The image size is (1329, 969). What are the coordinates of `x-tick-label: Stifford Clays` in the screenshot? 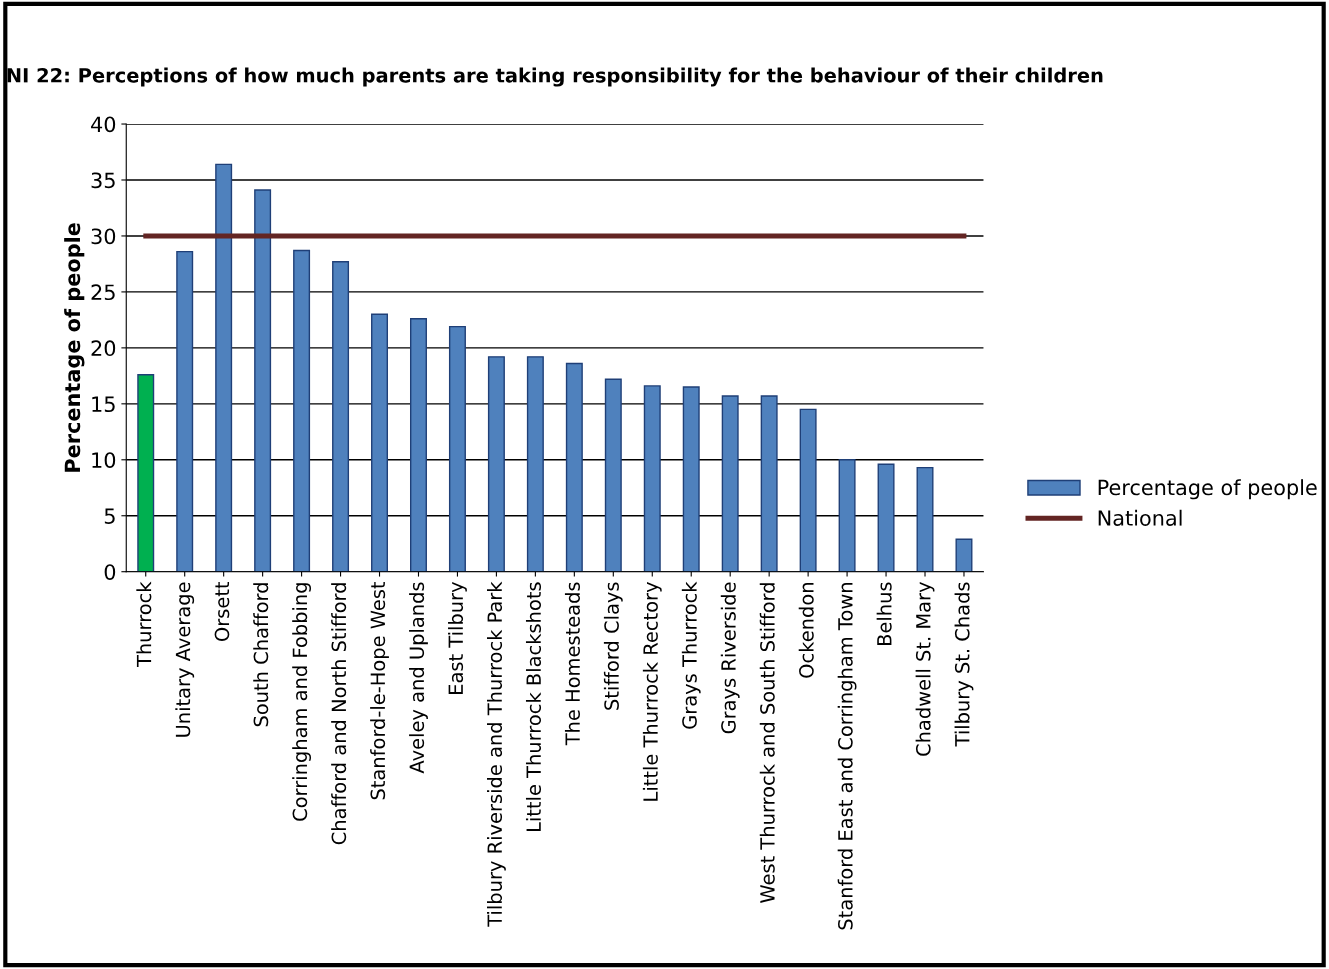 It's located at (613, 646).